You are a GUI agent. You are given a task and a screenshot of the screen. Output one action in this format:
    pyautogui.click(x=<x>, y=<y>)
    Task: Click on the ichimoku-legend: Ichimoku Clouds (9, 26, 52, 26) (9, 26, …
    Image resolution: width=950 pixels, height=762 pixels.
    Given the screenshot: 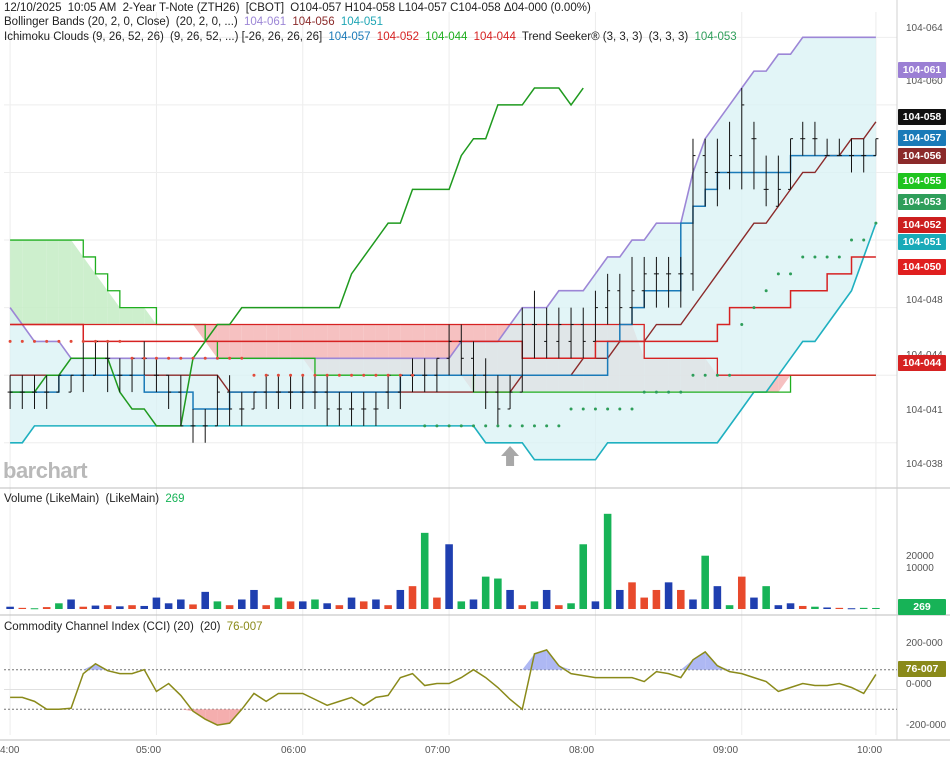 What is the action you would take?
    pyautogui.click(x=372, y=37)
    